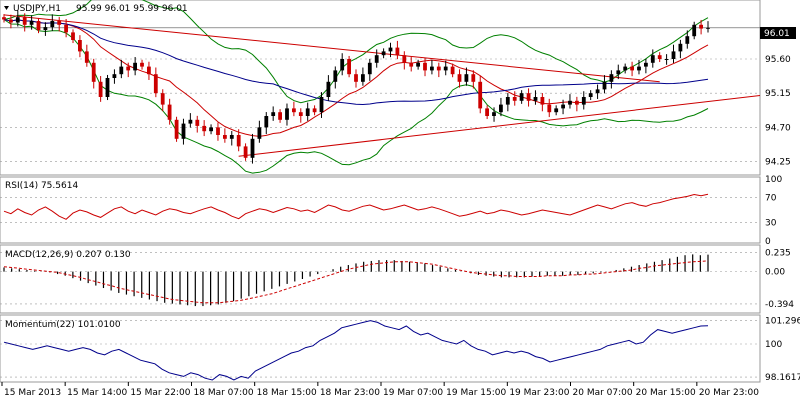 The image size is (800, 404). I want to click on chart-menu-icon, so click(6, 8).